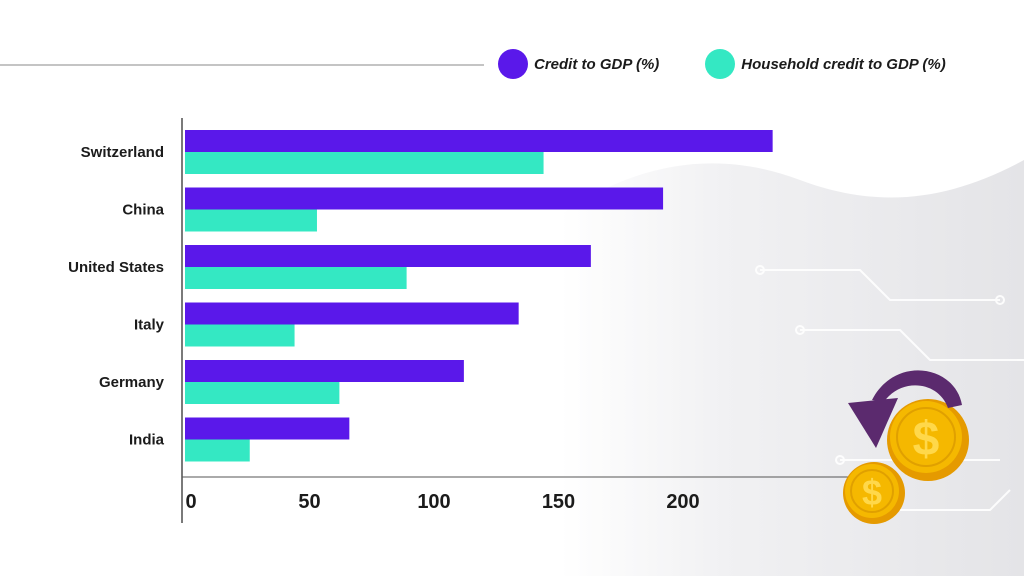 The height and width of the screenshot is (576, 1024). I want to click on bar-united-states-credit, so click(388, 256).